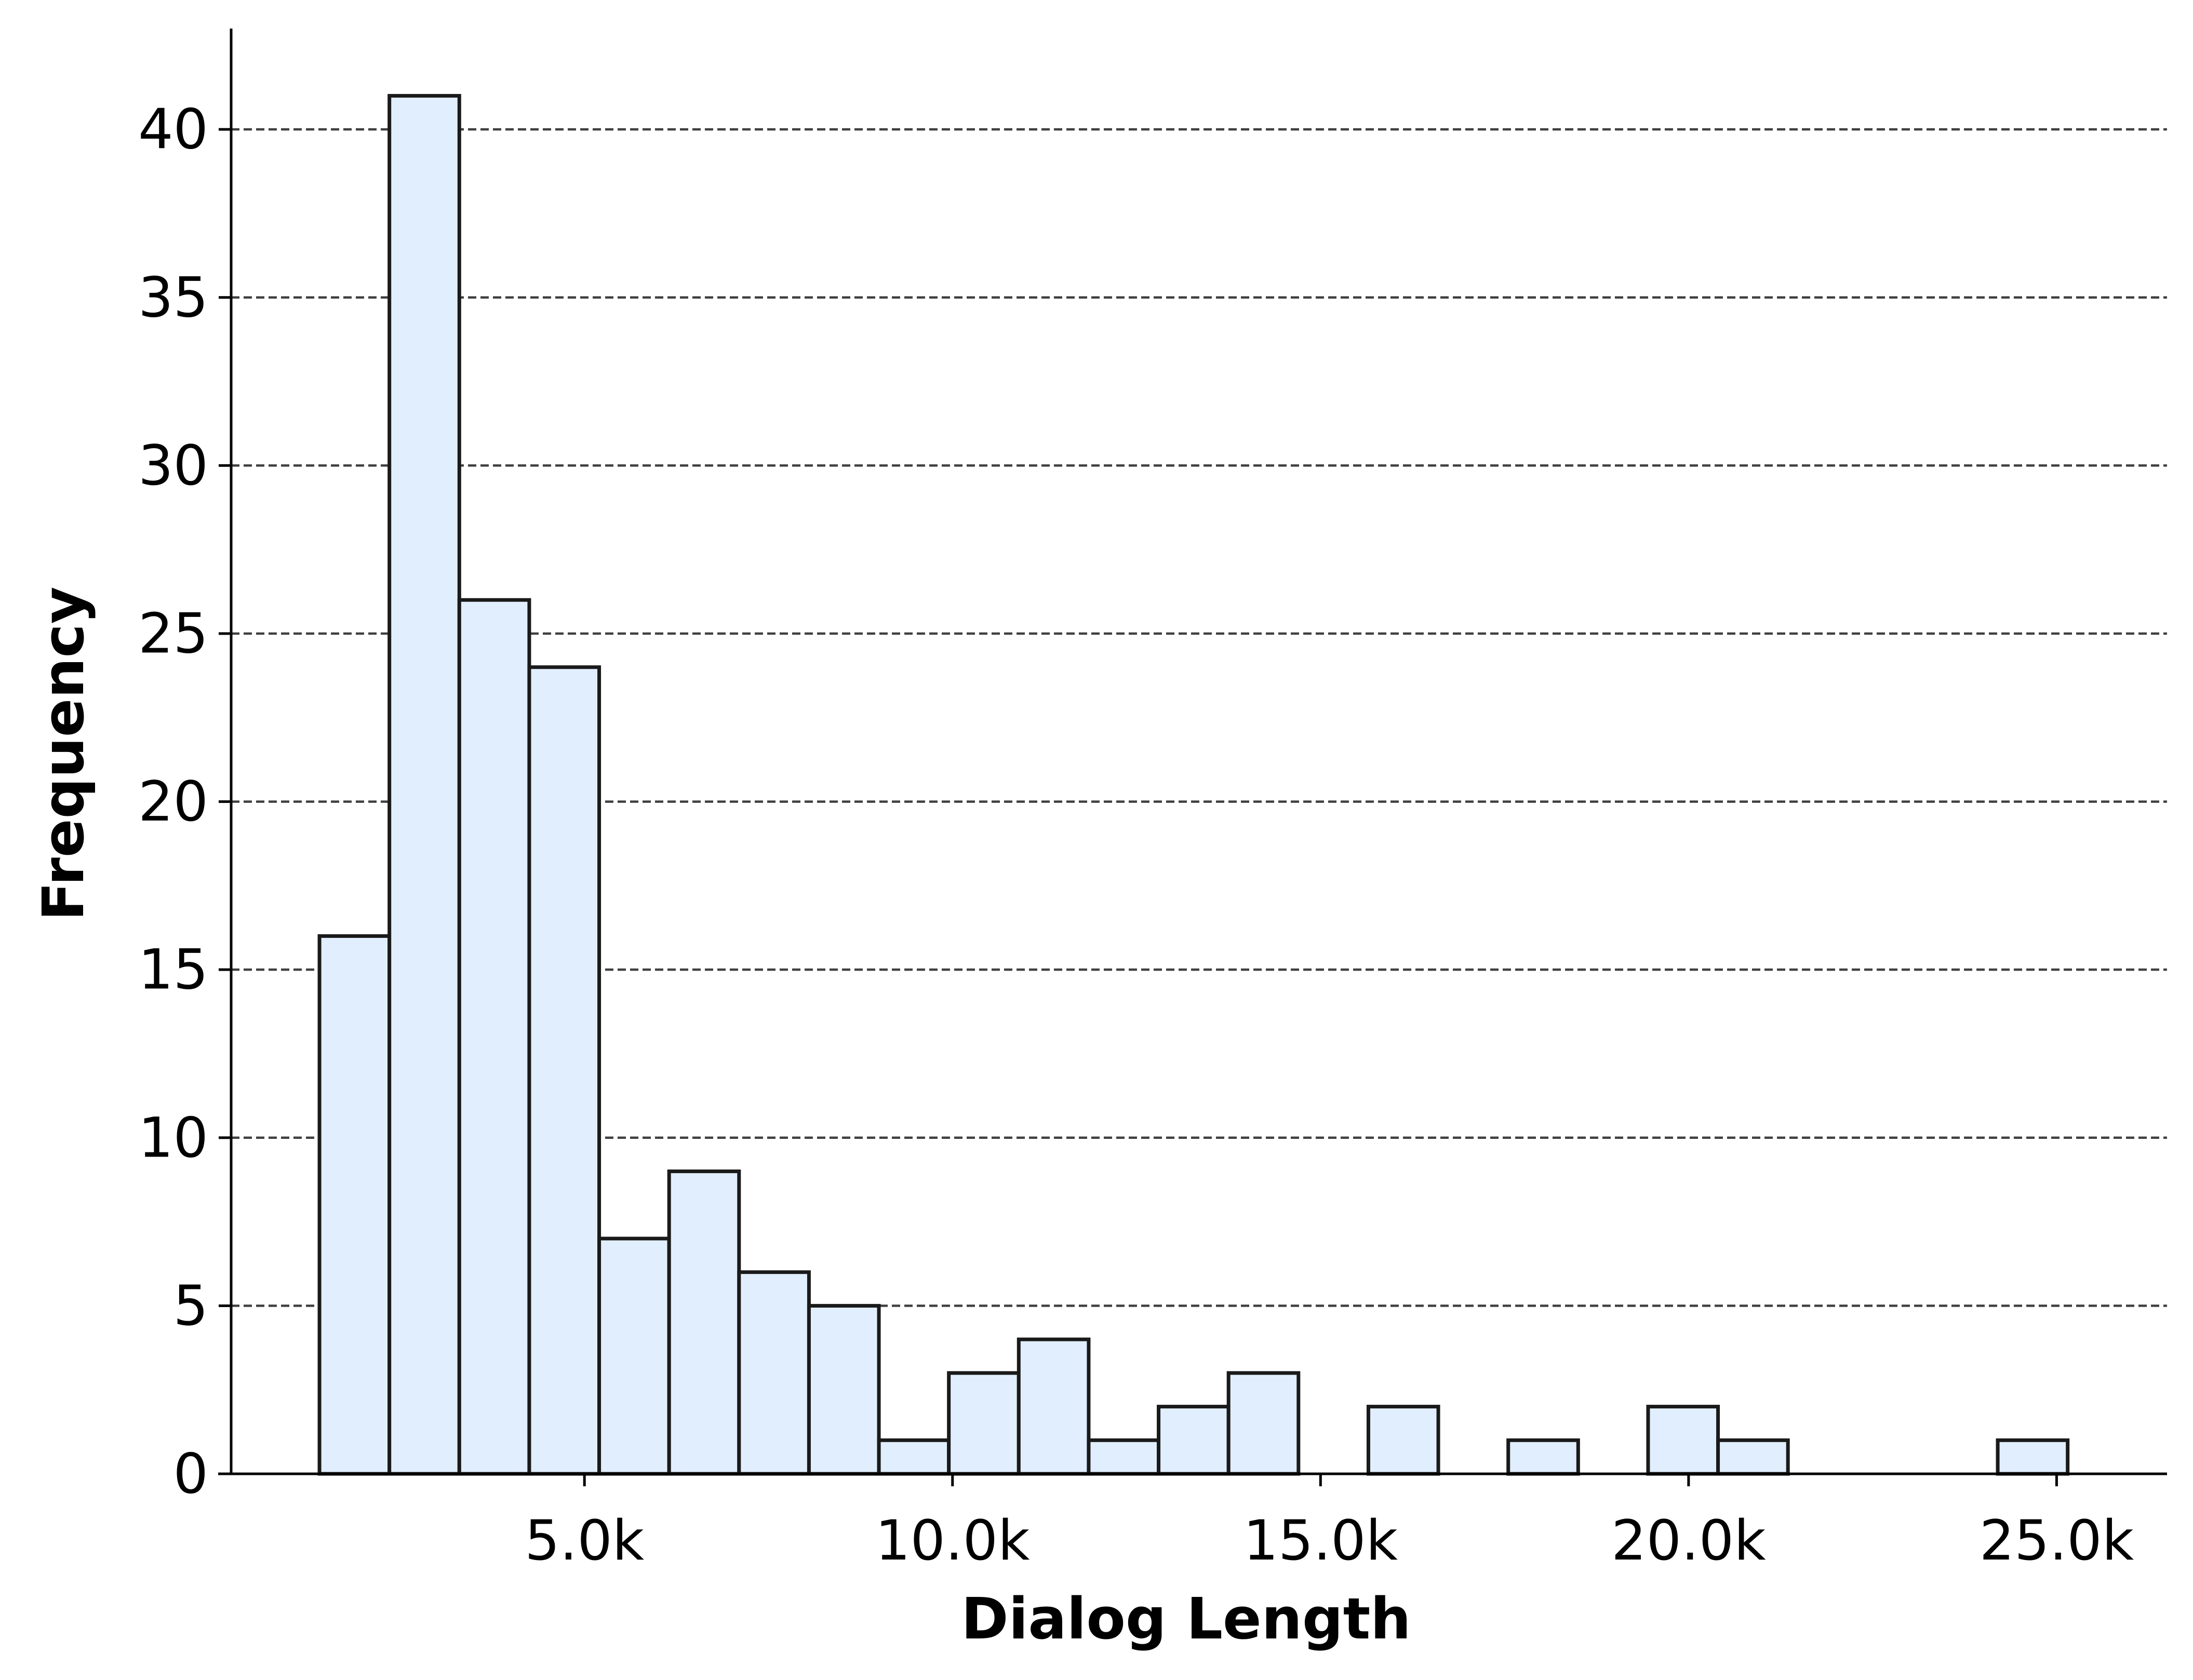 The width and height of the screenshot is (2193, 1680). I want to click on y-tick-label-5: 5, so click(190, 1306).